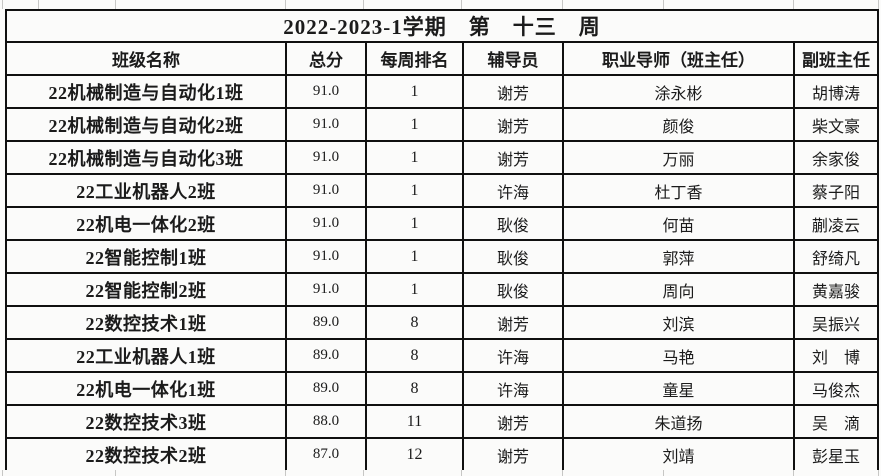  I want to click on table-row: 22机电一体化1班 89.0 8 许海 童星 马俊杰, so click(442, 388).